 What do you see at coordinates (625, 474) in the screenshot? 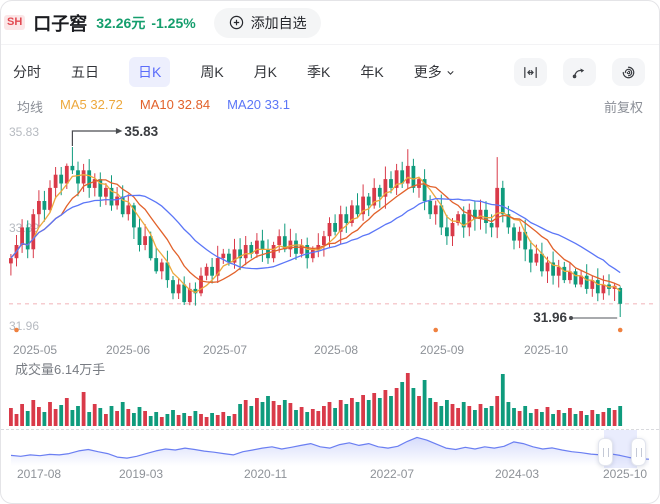
I see `nav-axis-label: 2025-10` at bounding box center [625, 474].